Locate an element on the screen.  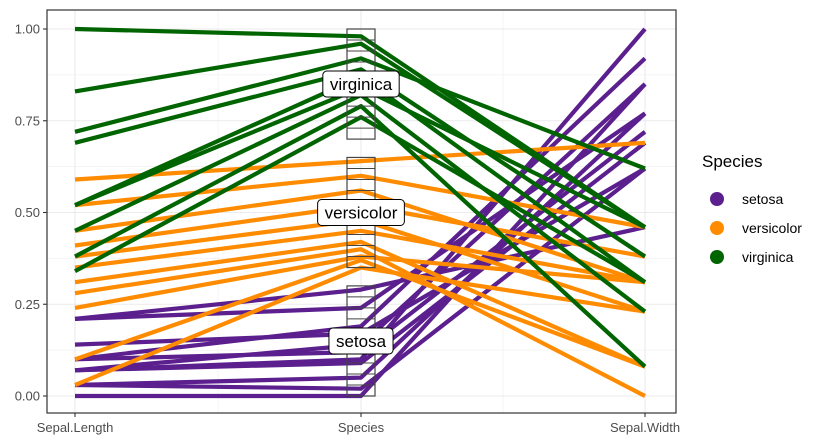
group-label-versicolor: versicolor is located at coordinates (361, 212).